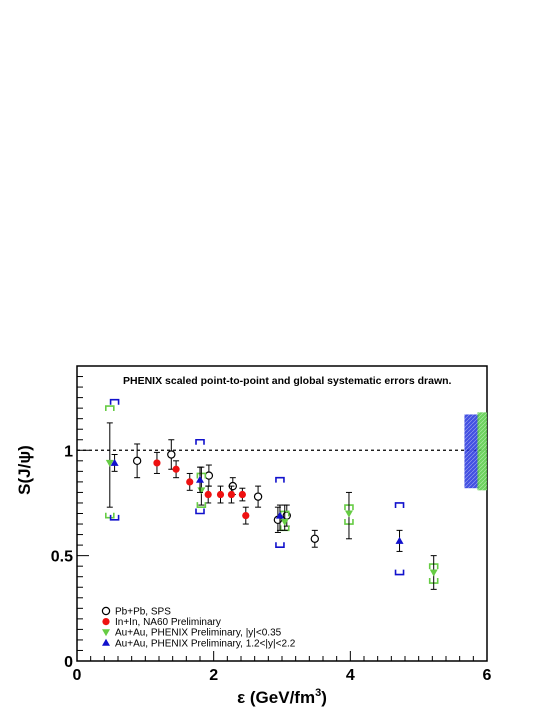 This screenshot has height=717, width=554. Describe the element at coordinates (77, 675) in the screenshot. I see `x-tick-label: 0` at that location.